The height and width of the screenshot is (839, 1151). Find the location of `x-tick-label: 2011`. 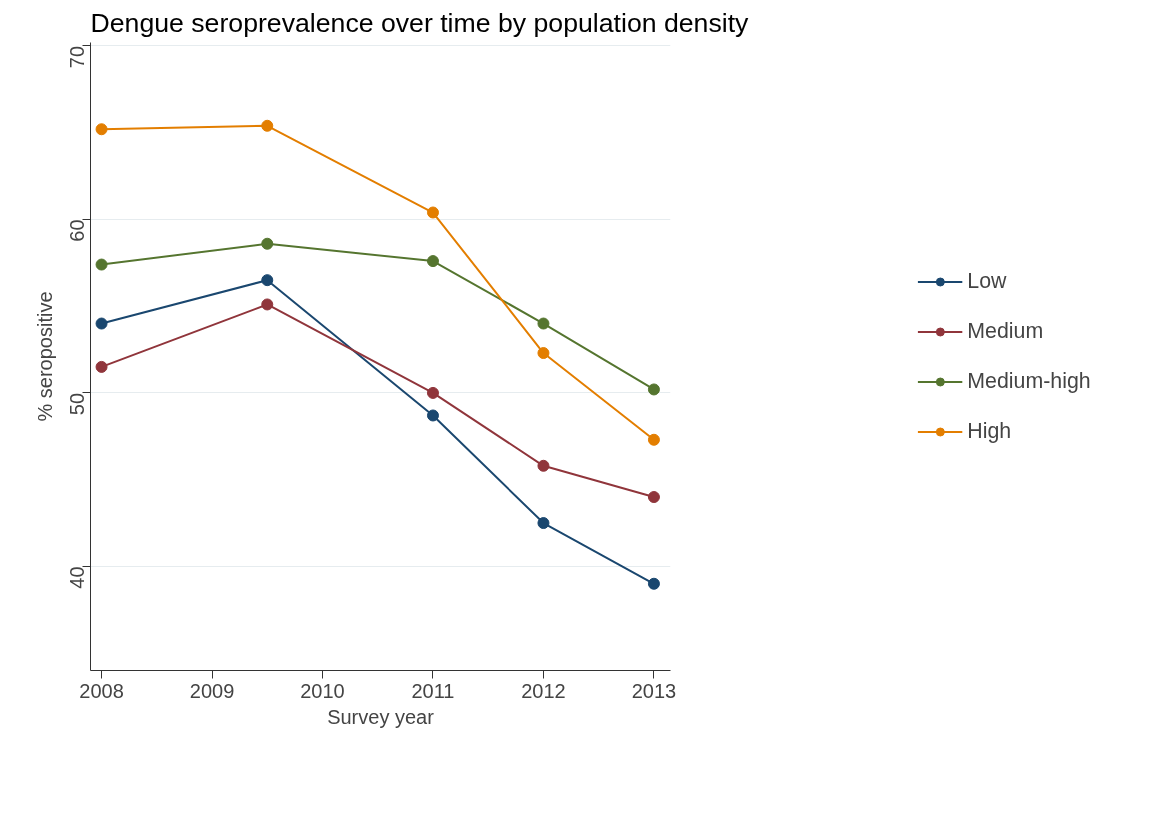

x-tick-label: 2011 is located at coordinates (433, 690).